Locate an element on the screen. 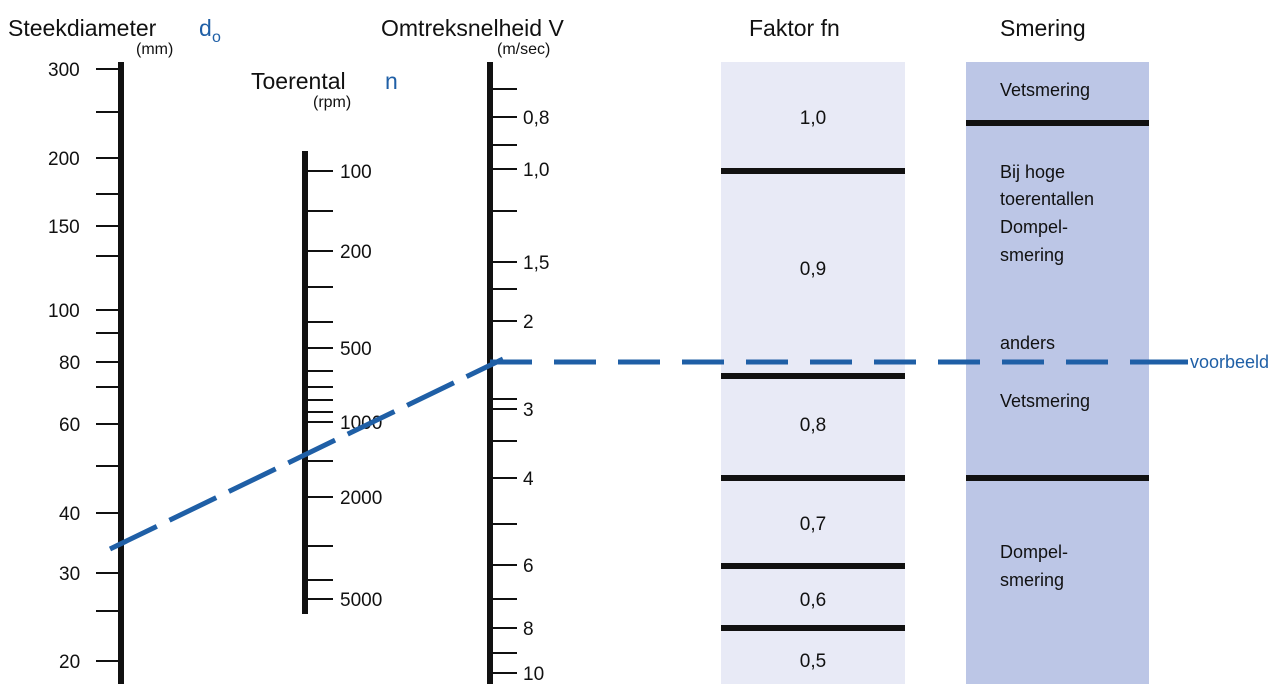 This screenshot has height=684, width=1285. steek-label-30: 30 is located at coordinates (69, 574).